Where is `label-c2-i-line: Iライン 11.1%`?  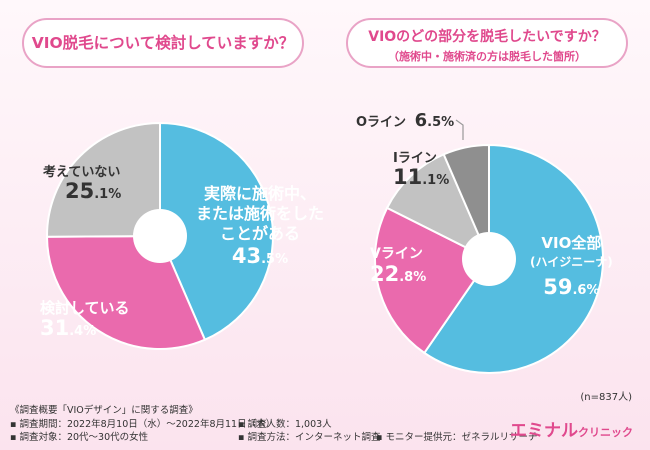 label-c2-i-line: Iライン 11.1% is located at coordinates (421, 170).